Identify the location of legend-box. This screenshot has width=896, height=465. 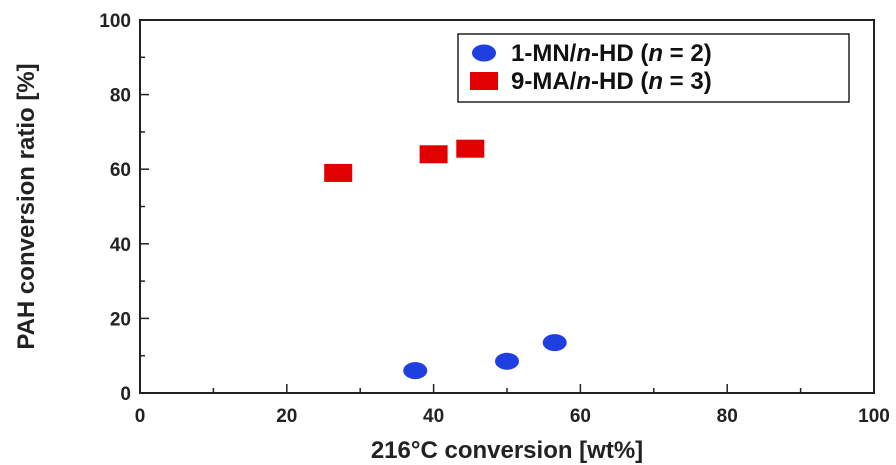
(653, 68).